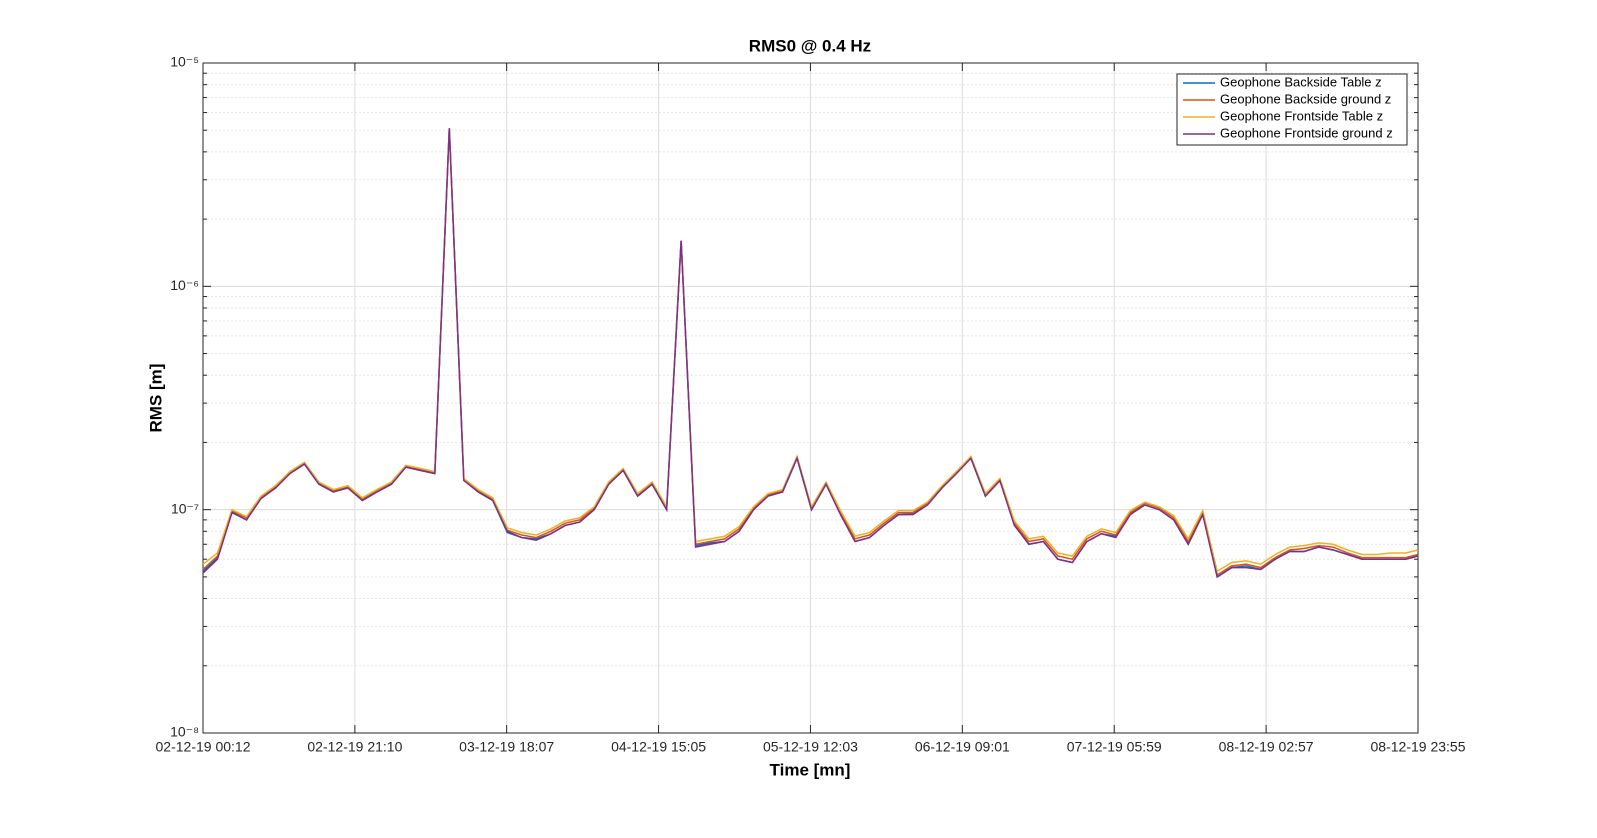 The height and width of the screenshot is (838, 1597). I want to click on y-tick-label: 10⁻⁸, so click(184, 732).